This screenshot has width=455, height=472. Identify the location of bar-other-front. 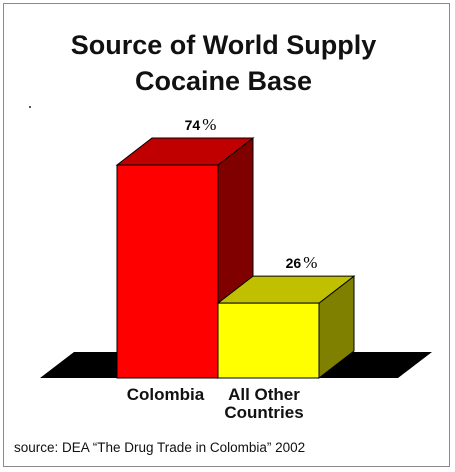
(268, 340).